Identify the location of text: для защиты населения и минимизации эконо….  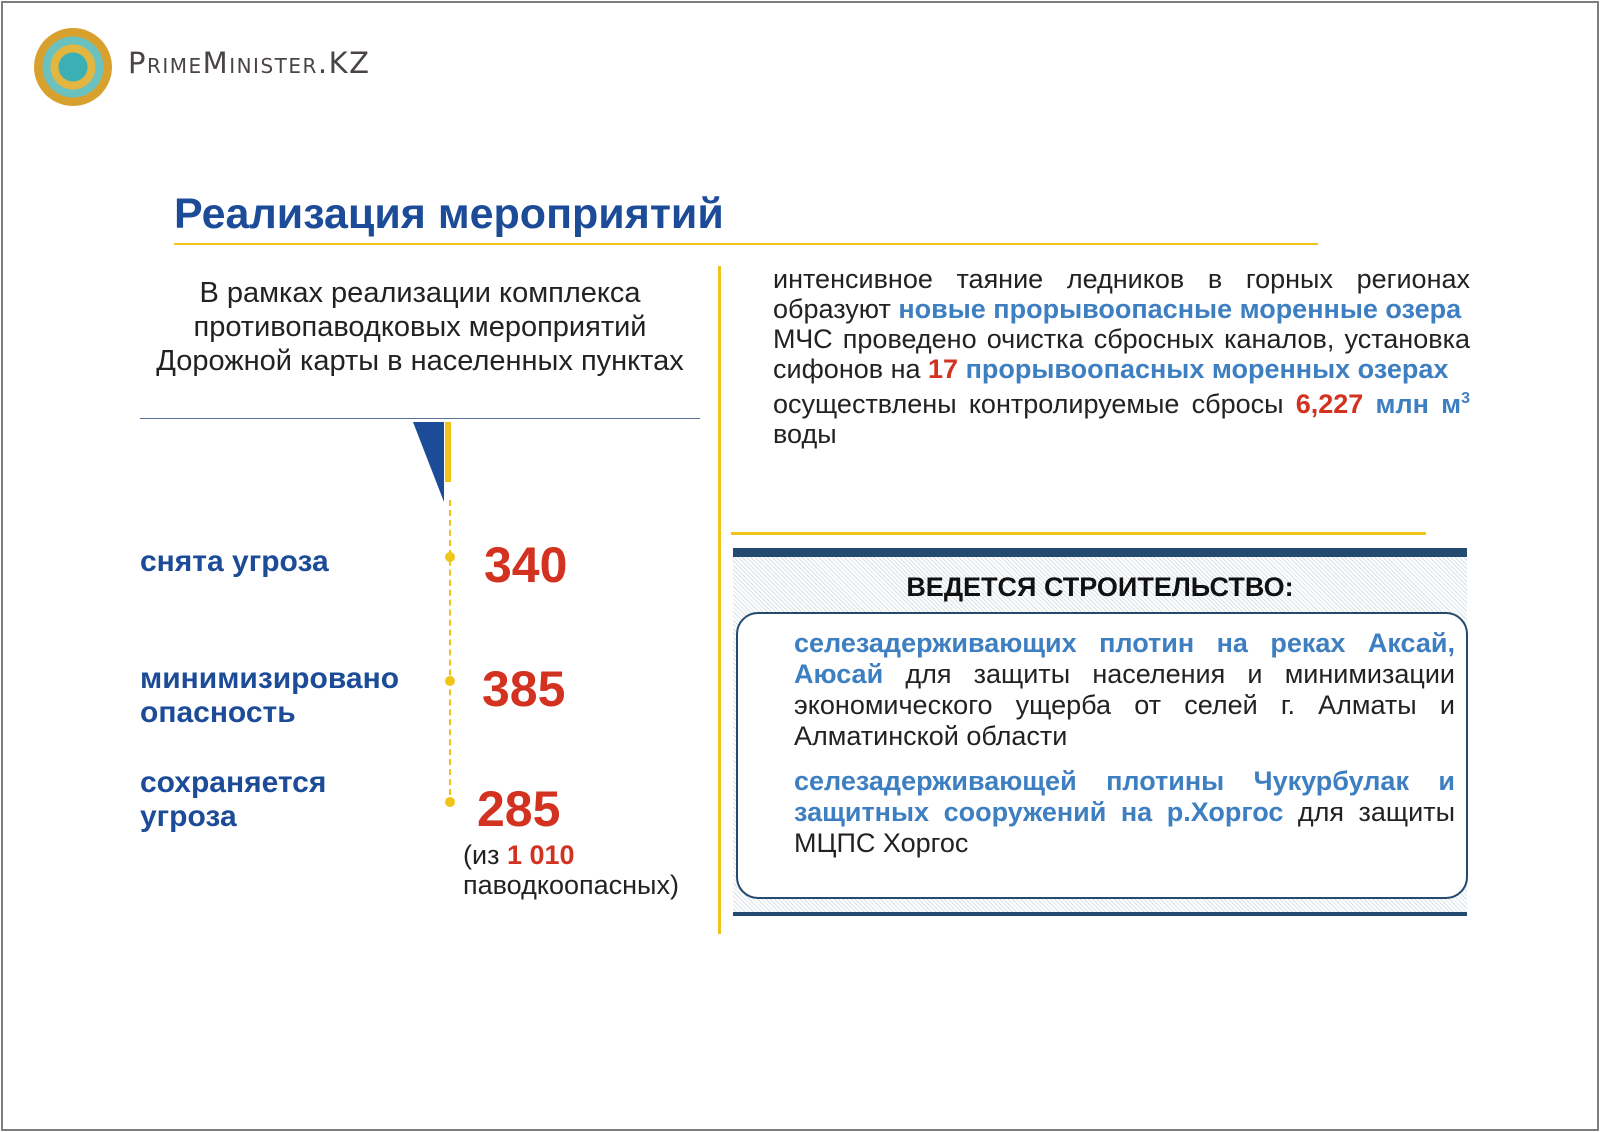
(1124, 705).